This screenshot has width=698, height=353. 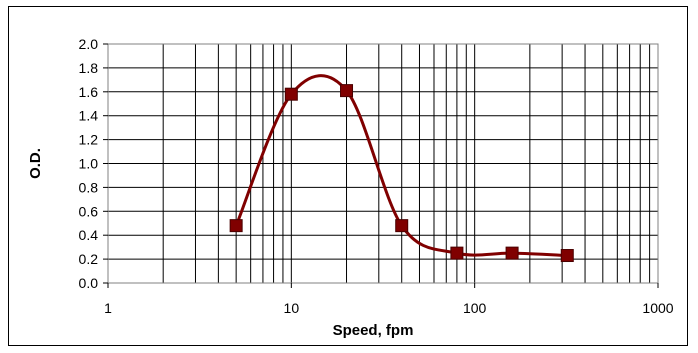 I want to click on y-tick-label: 0.4, so click(x=89, y=235).